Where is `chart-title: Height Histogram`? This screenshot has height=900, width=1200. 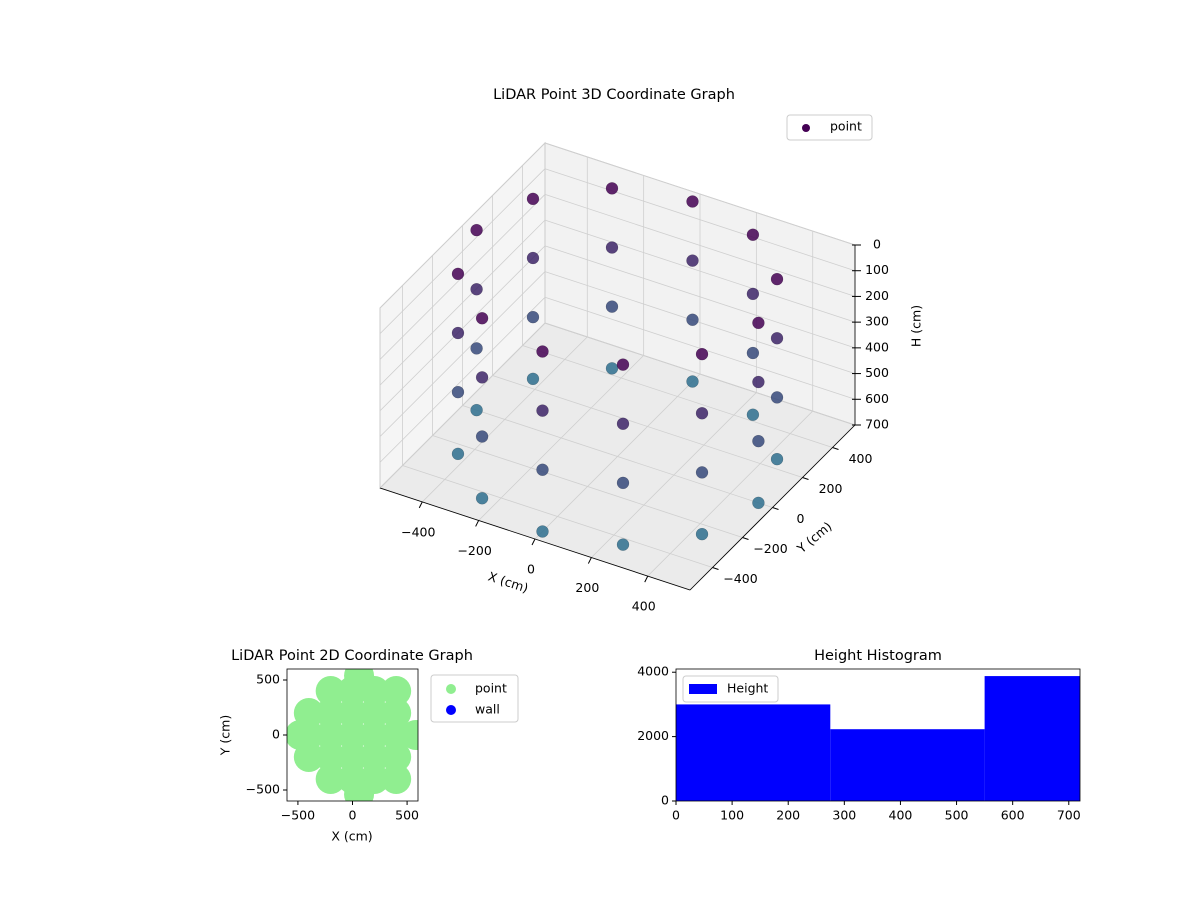
chart-title: Height Histogram is located at coordinates (878, 656).